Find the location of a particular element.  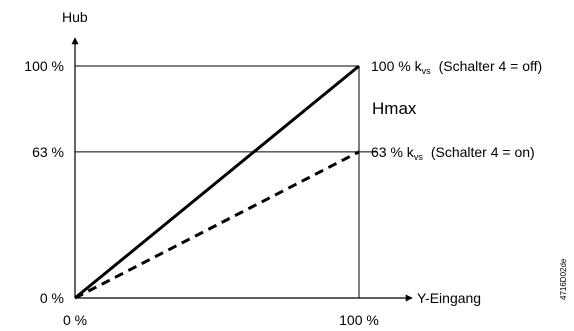

y-tick-label: 63 % is located at coordinates (48, 152).